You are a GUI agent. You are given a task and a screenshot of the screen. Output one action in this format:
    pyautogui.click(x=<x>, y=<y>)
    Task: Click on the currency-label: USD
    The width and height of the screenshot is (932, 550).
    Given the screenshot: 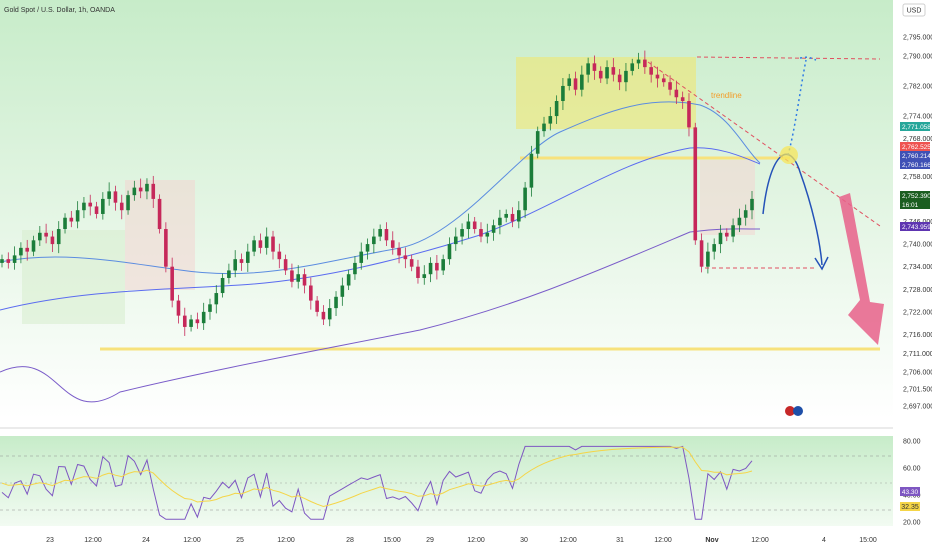 What is the action you would take?
    pyautogui.click(x=914, y=11)
    